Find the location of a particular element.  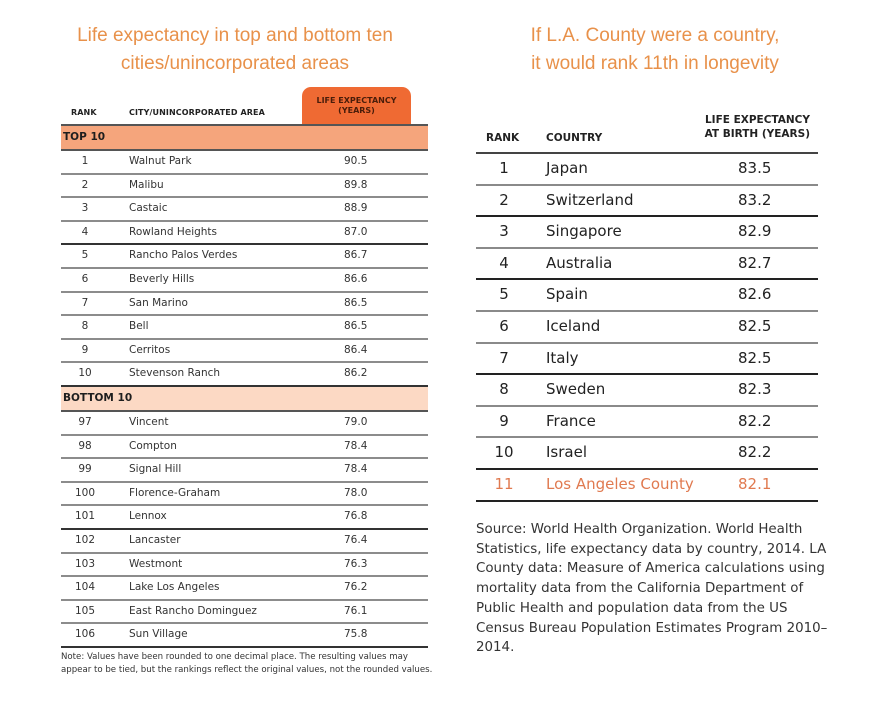

top-10-band: TOP 10 is located at coordinates (244, 137).